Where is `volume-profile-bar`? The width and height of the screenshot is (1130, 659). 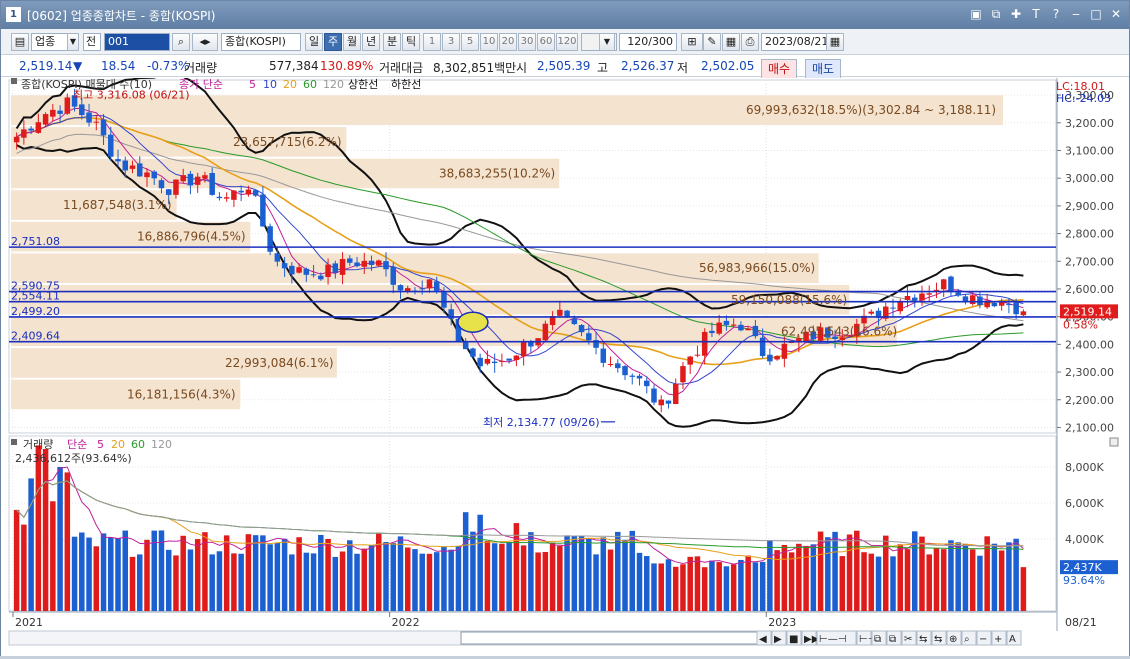
volume-profile-bar is located at coordinates (507, 110).